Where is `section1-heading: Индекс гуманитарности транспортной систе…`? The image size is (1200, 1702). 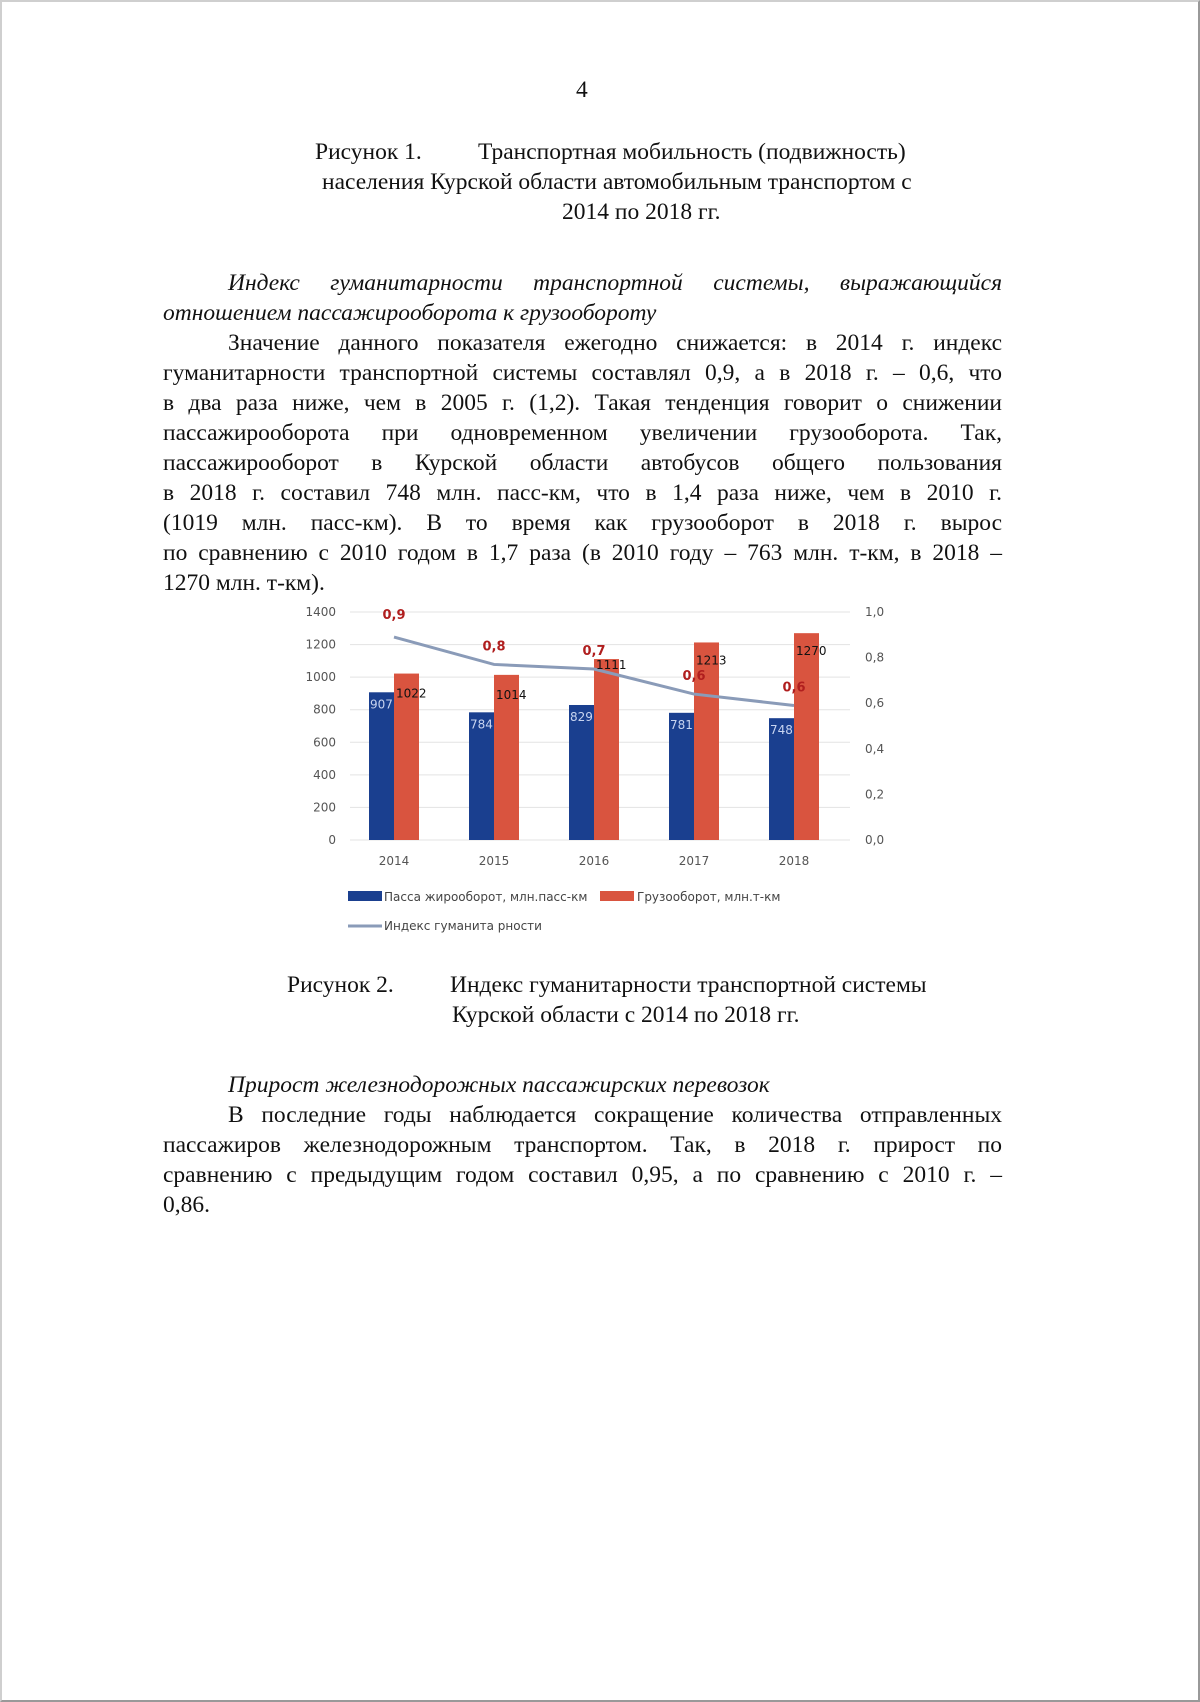
section1-heading: Индекс гуманитарности транспортной систе… is located at coordinates (582, 298).